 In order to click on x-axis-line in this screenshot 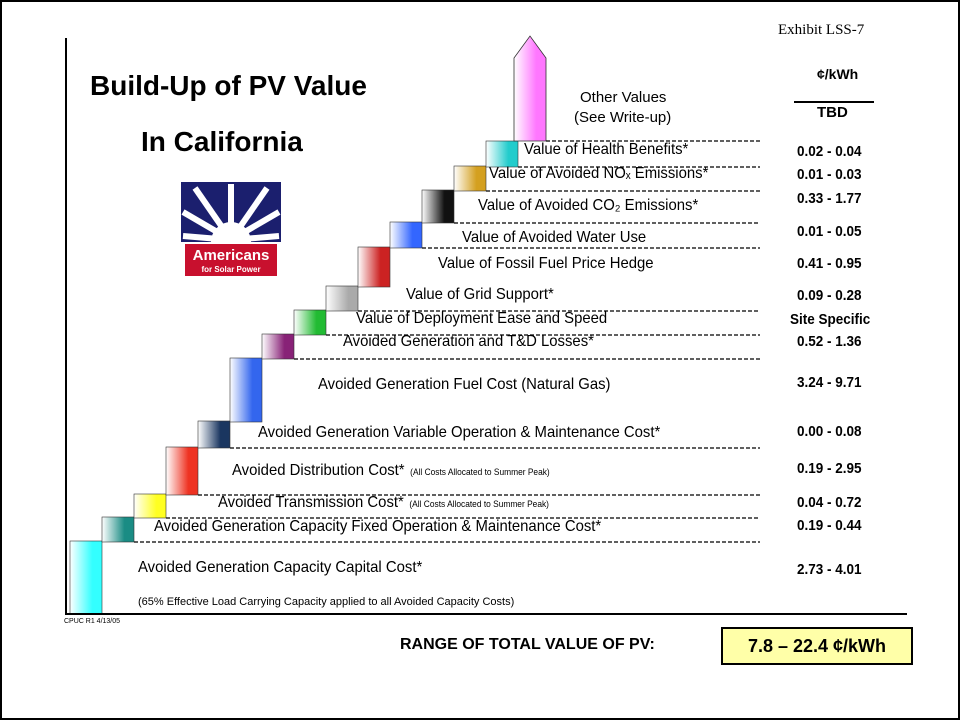, I will do `click(486, 614)`.